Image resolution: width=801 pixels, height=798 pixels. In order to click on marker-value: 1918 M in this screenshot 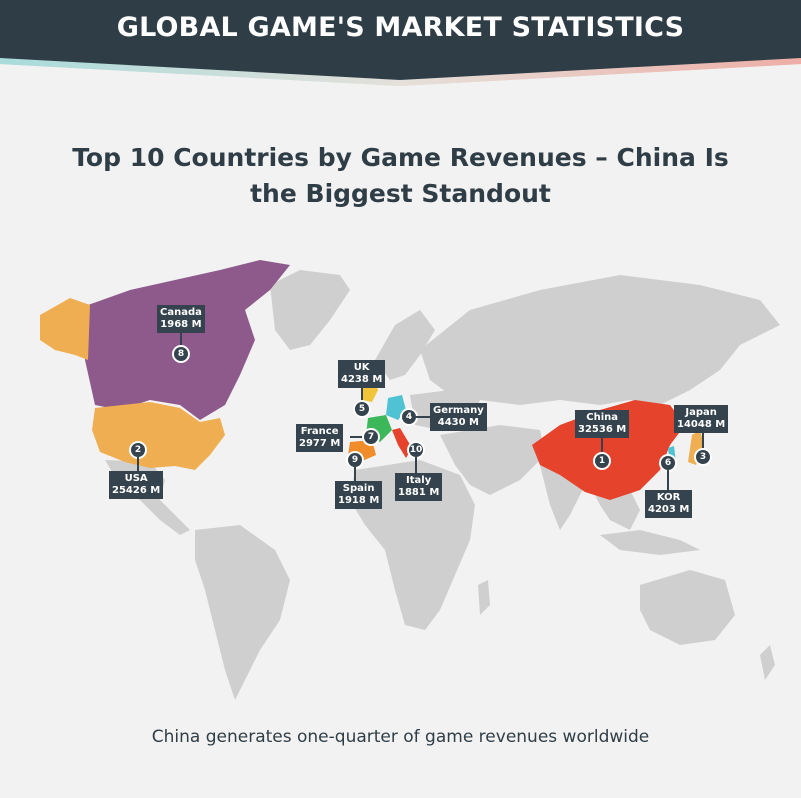, I will do `click(359, 500)`.